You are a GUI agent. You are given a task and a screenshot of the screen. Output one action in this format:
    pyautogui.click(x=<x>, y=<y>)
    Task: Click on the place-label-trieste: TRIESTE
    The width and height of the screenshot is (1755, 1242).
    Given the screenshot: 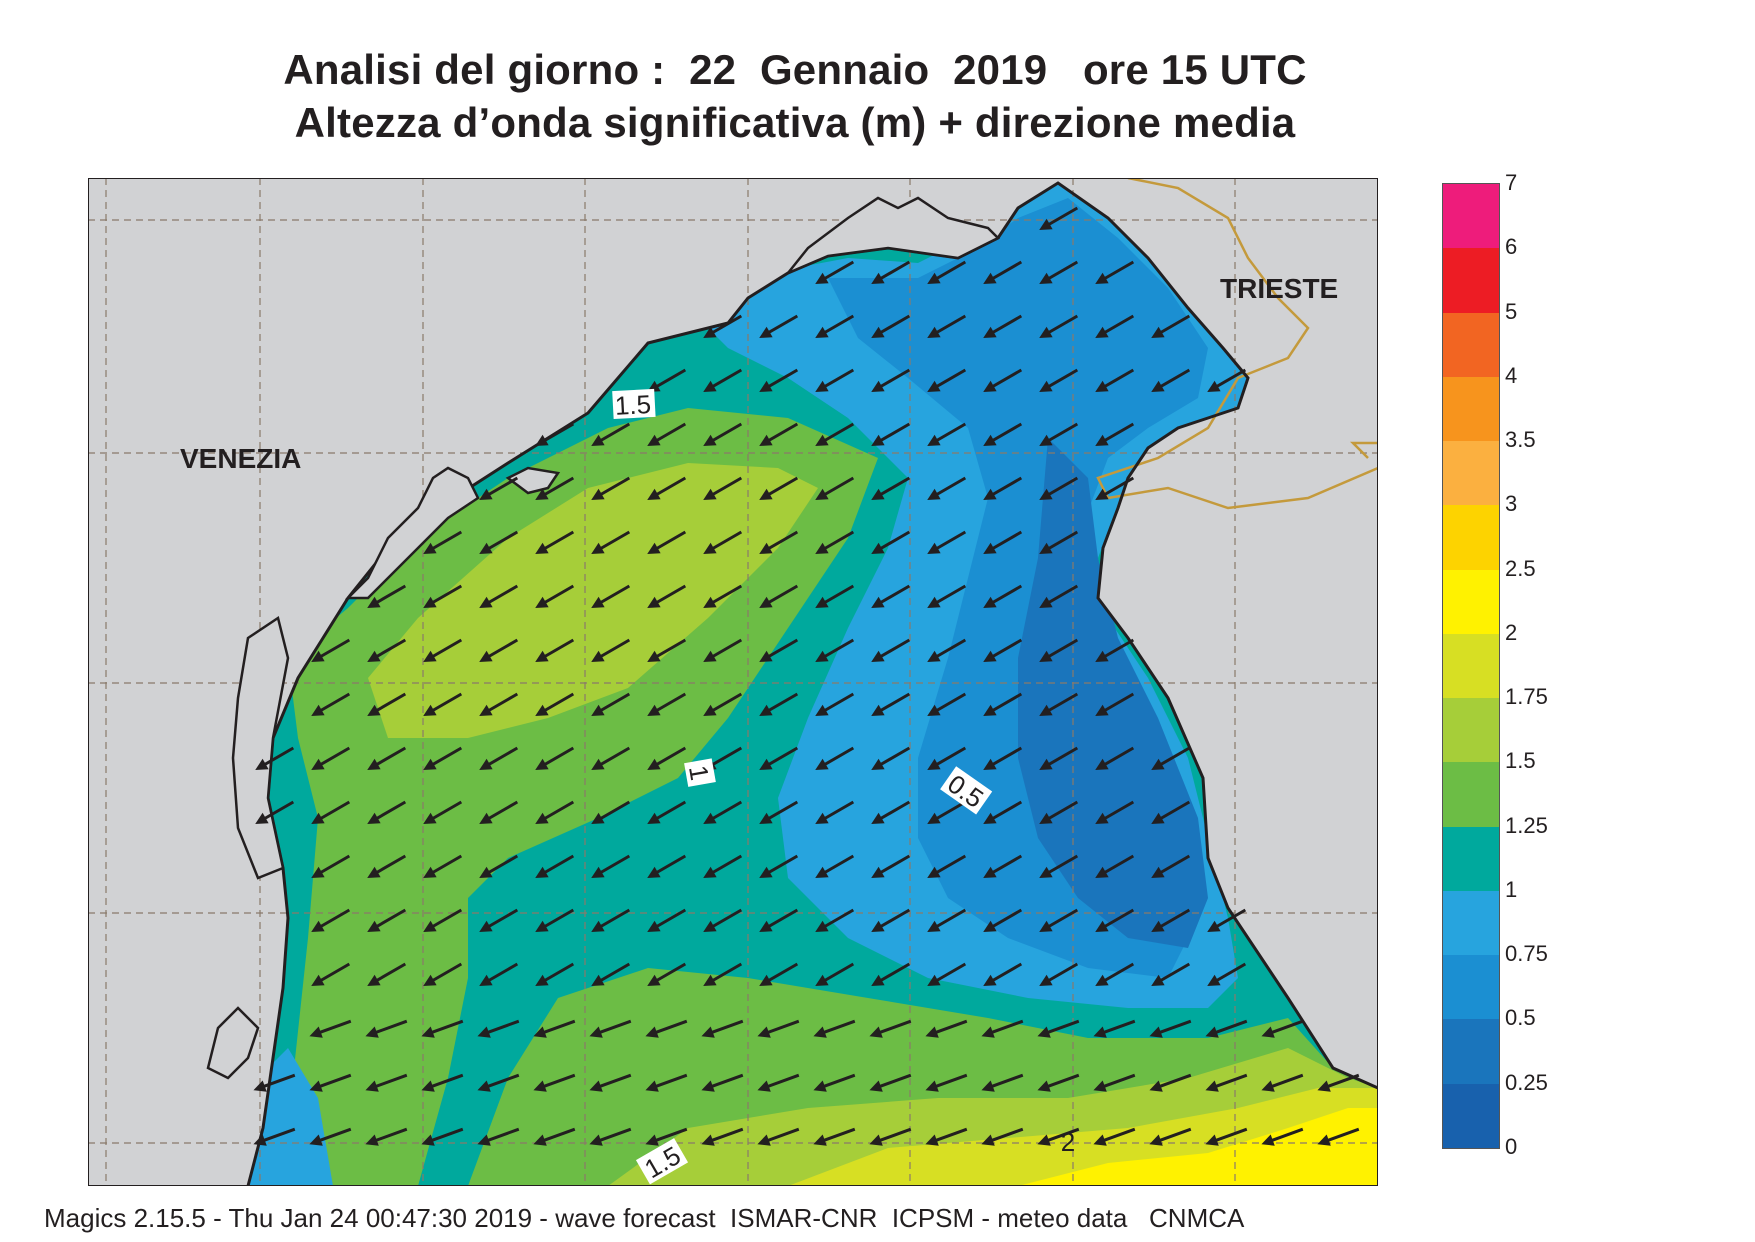 What is the action you would take?
    pyautogui.click(x=1279, y=288)
    